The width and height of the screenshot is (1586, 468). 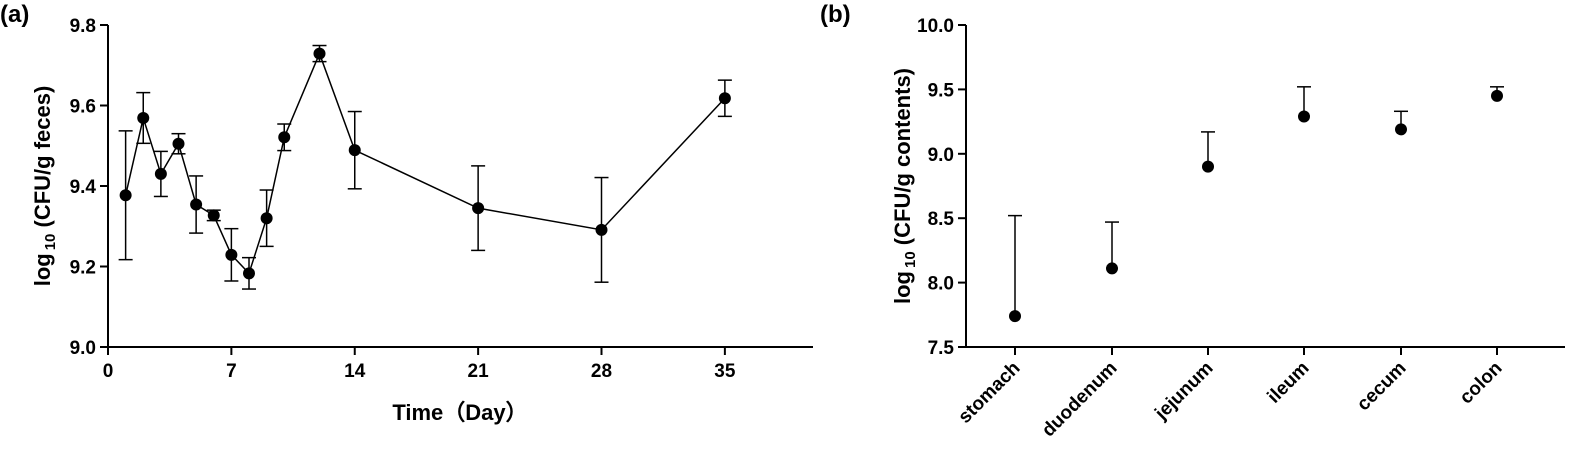 I want to click on panel-b-y-title-unit: (CFU/g contents), so click(x=902, y=159).